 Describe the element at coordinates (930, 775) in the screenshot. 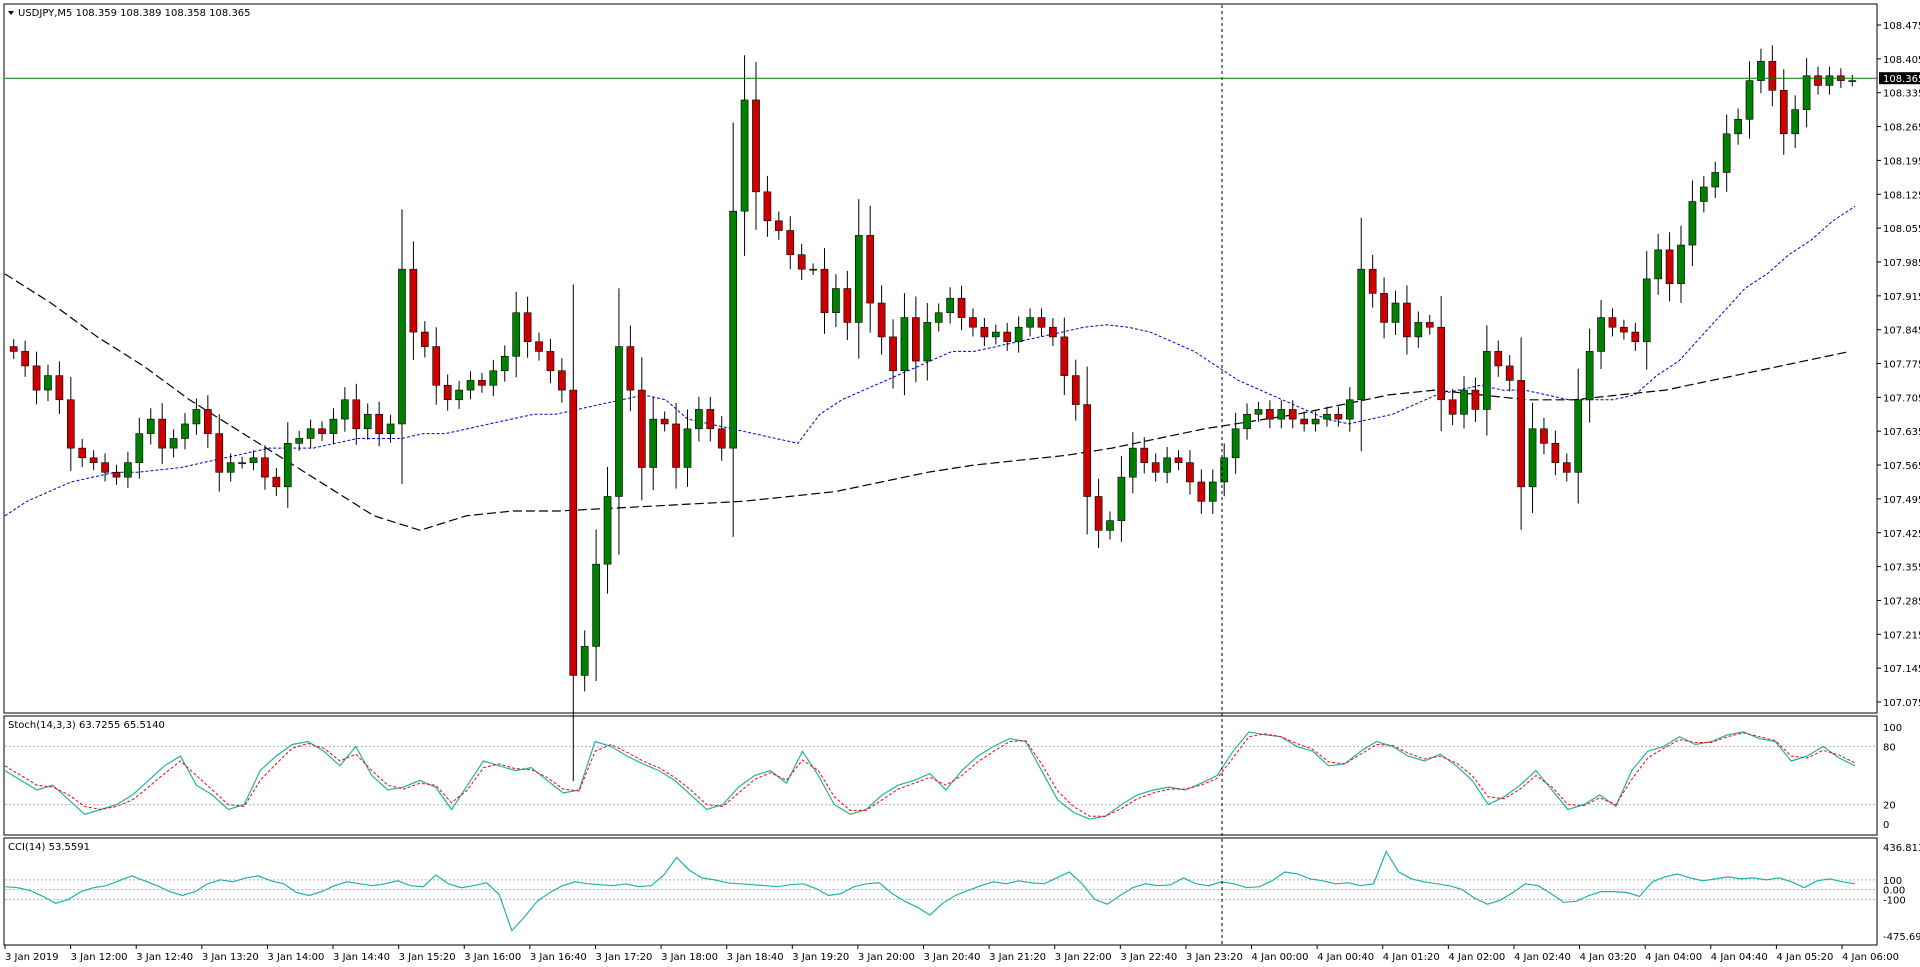

I see `stoch-main-line` at that location.